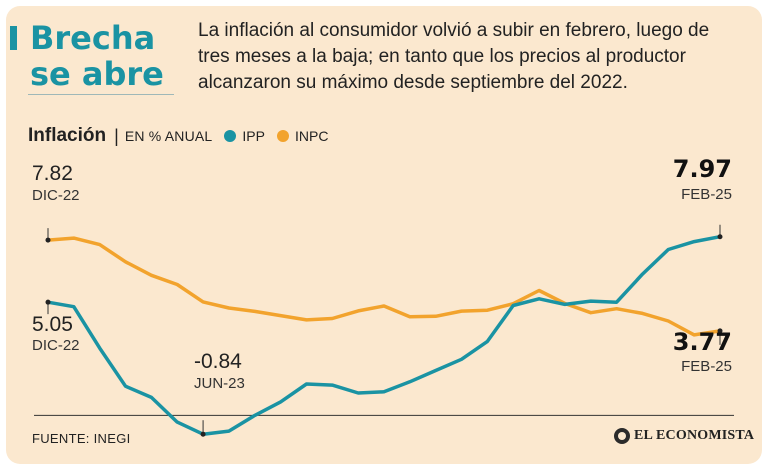 This screenshot has width=768, height=470. What do you see at coordinates (702, 342) in the screenshot?
I see `label-inpc-end-value: 3.77` at bounding box center [702, 342].